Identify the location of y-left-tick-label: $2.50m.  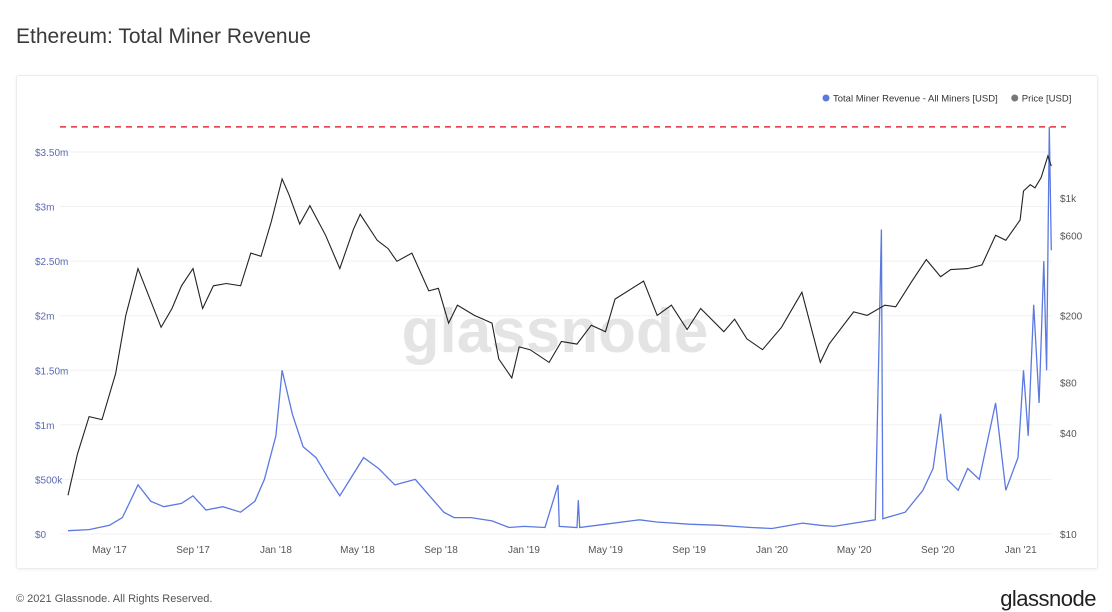
(51, 262).